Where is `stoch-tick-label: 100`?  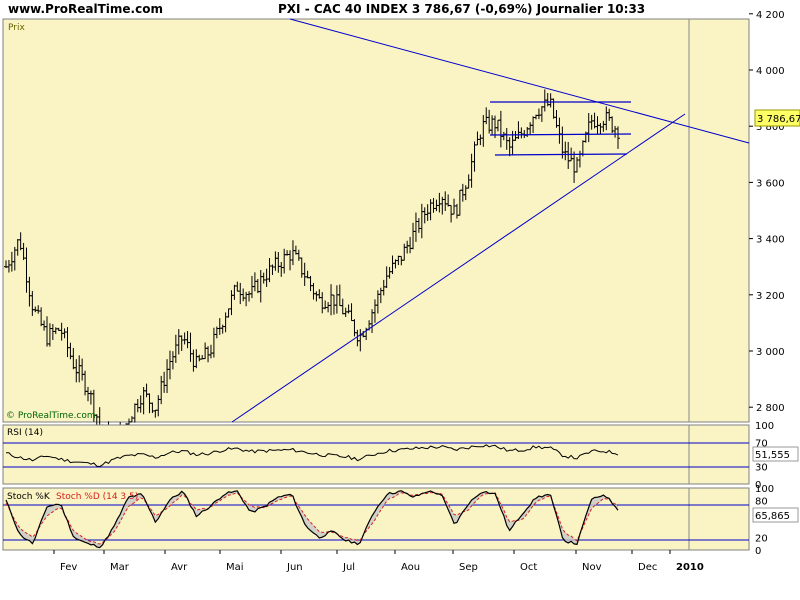
stoch-tick-label: 100 is located at coordinates (764, 489).